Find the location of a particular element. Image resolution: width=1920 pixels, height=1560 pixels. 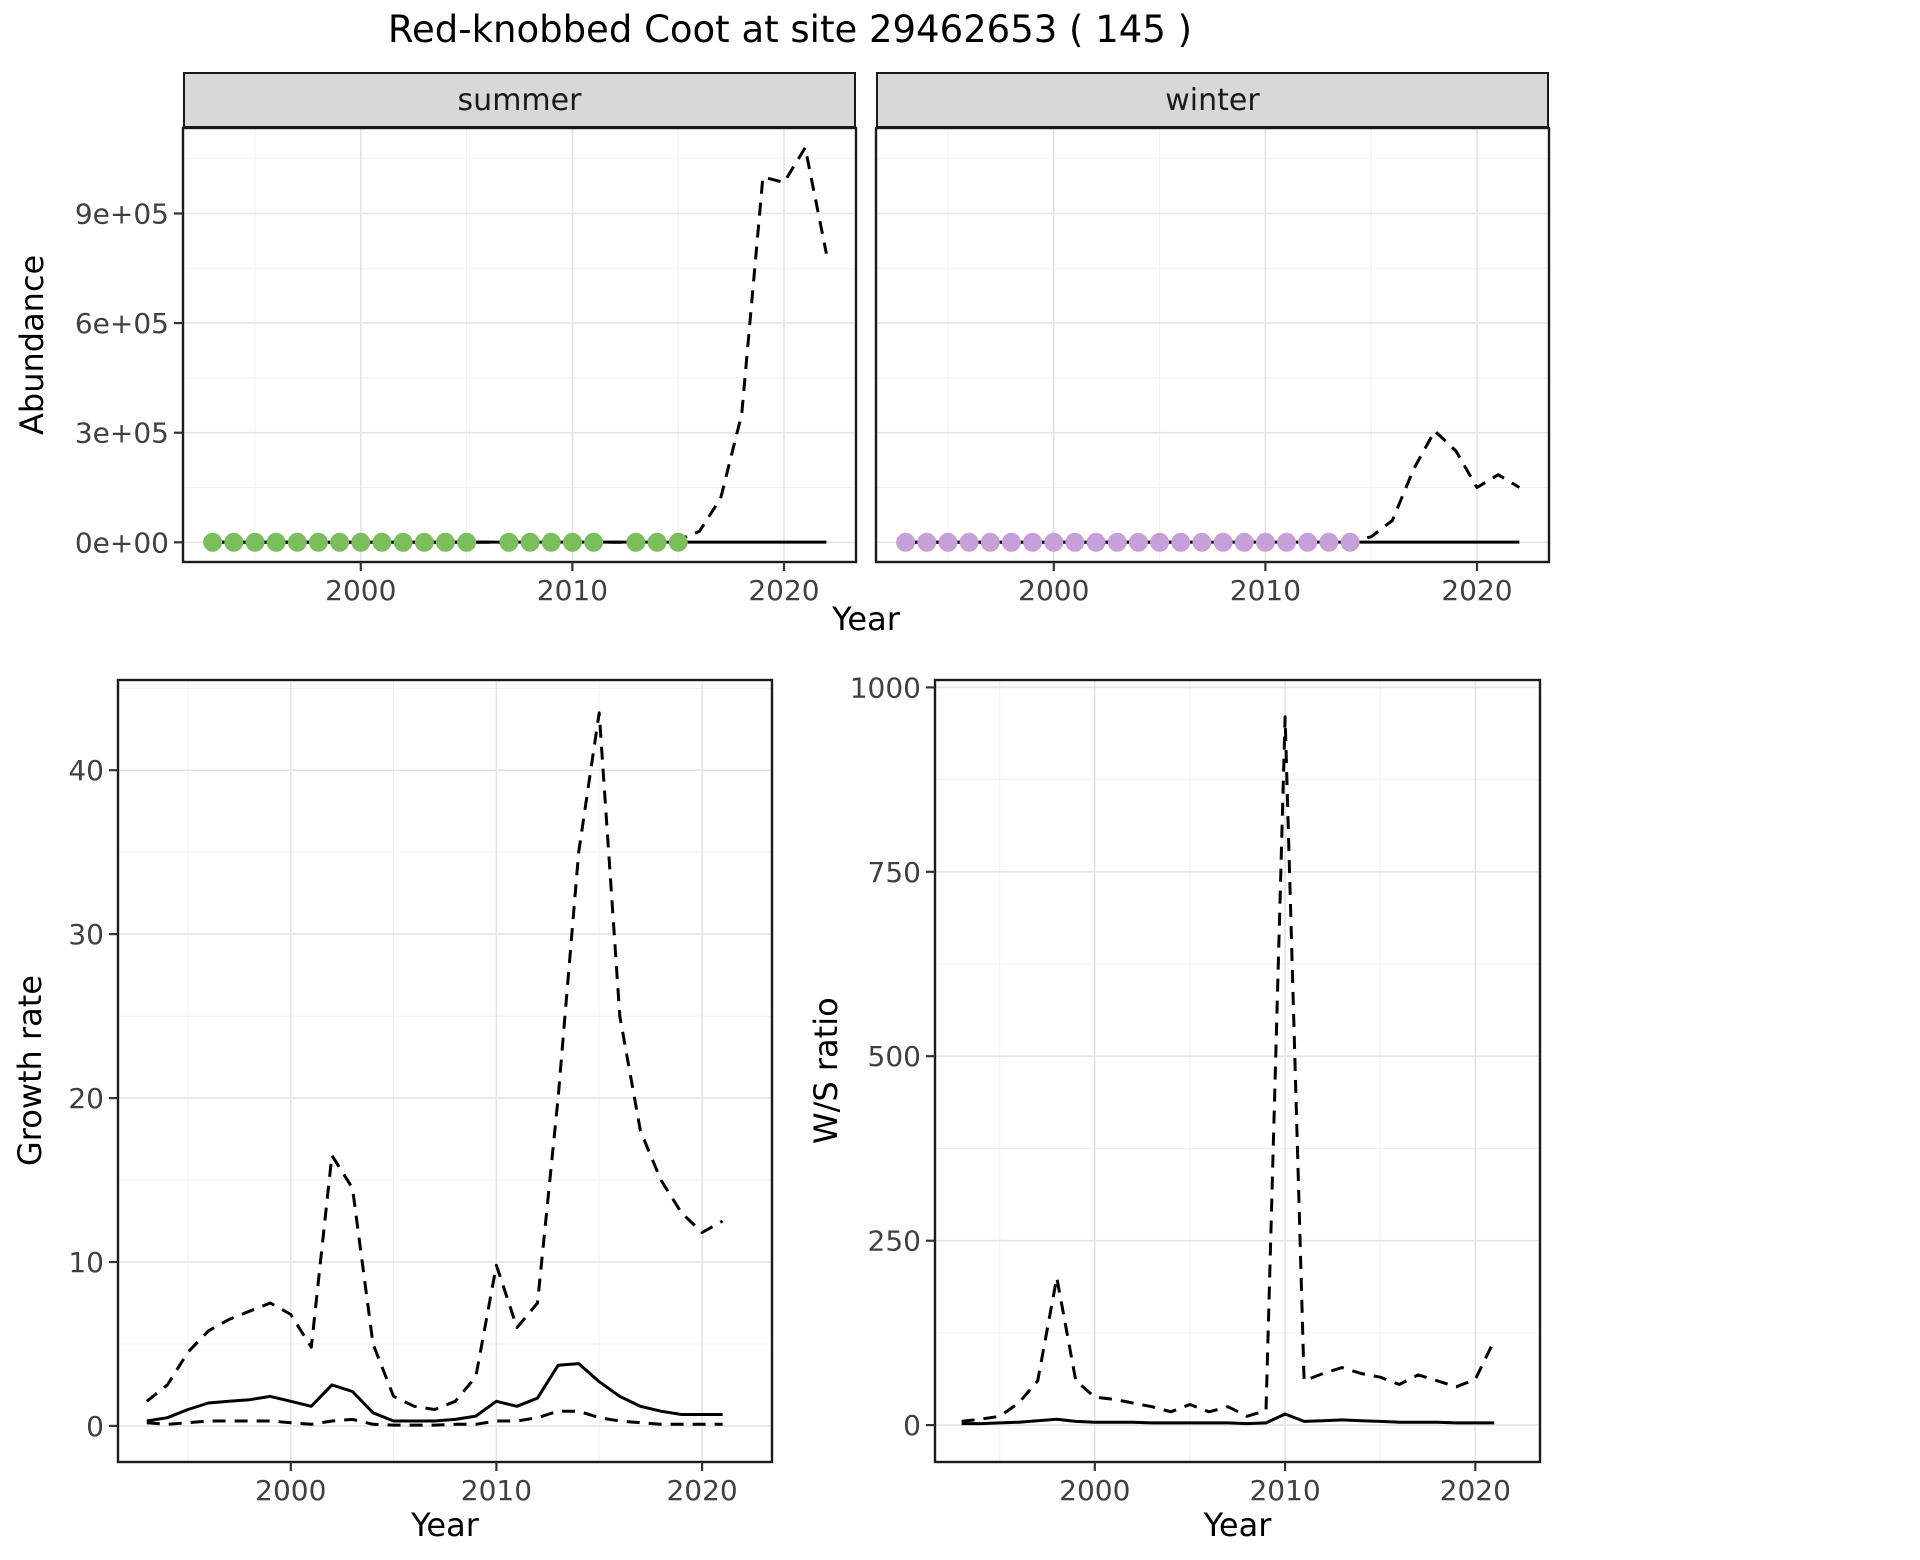

abundance_winter-grid-minor is located at coordinates (1212, 345).